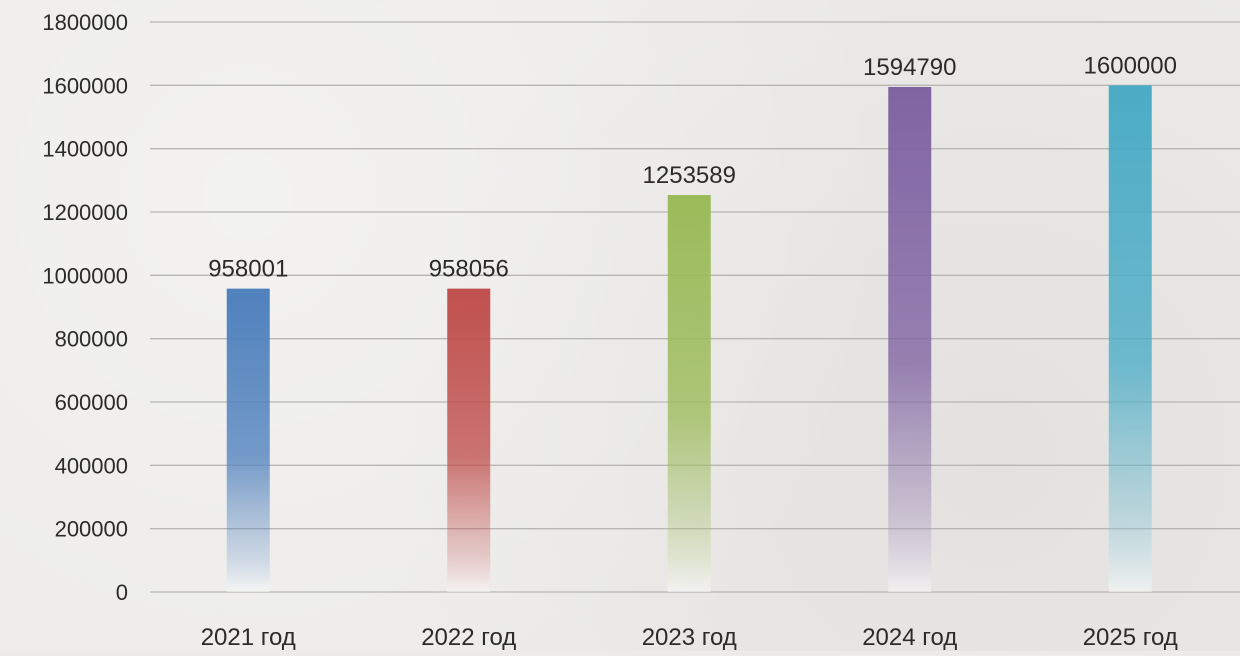 The image size is (1240, 656). What do you see at coordinates (91, 529) in the screenshot?
I see `y-tick-label: 200000` at bounding box center [91, 529].